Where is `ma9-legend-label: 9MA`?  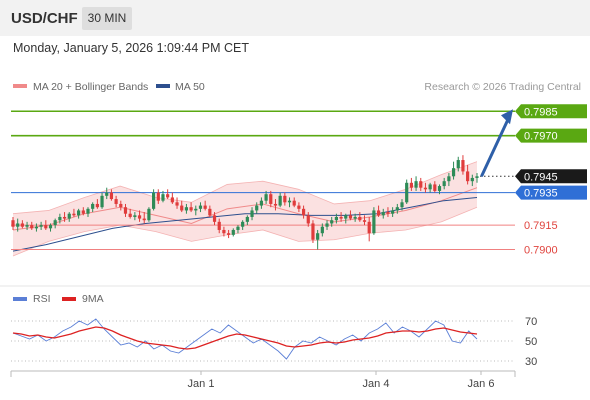
ma9-legend-label: 9MA is located at coordinates (93, 299).